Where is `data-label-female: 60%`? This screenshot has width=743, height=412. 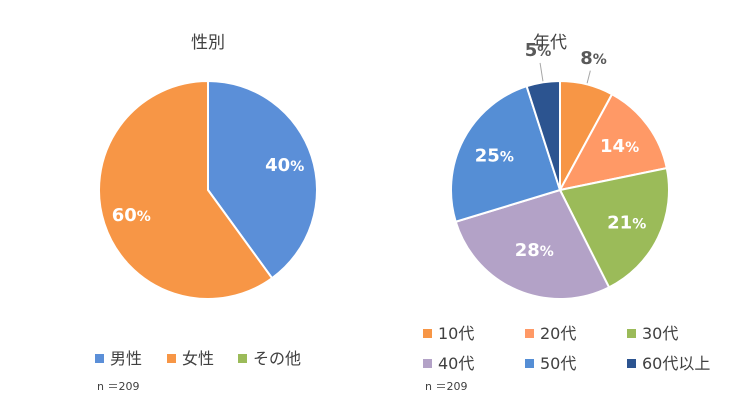
data-label-female: 60% is located at coordinates (131, 215).